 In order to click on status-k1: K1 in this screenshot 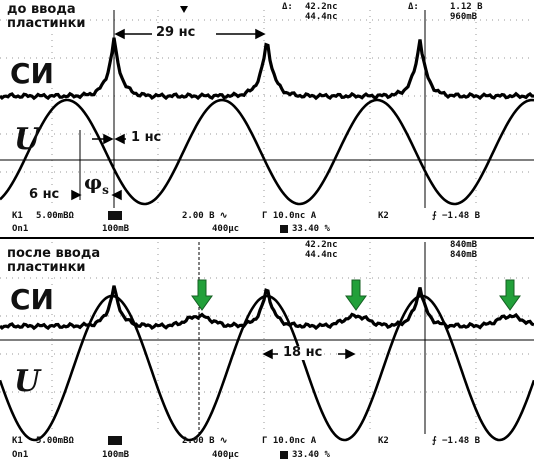, I will do `click(17, 216)`.